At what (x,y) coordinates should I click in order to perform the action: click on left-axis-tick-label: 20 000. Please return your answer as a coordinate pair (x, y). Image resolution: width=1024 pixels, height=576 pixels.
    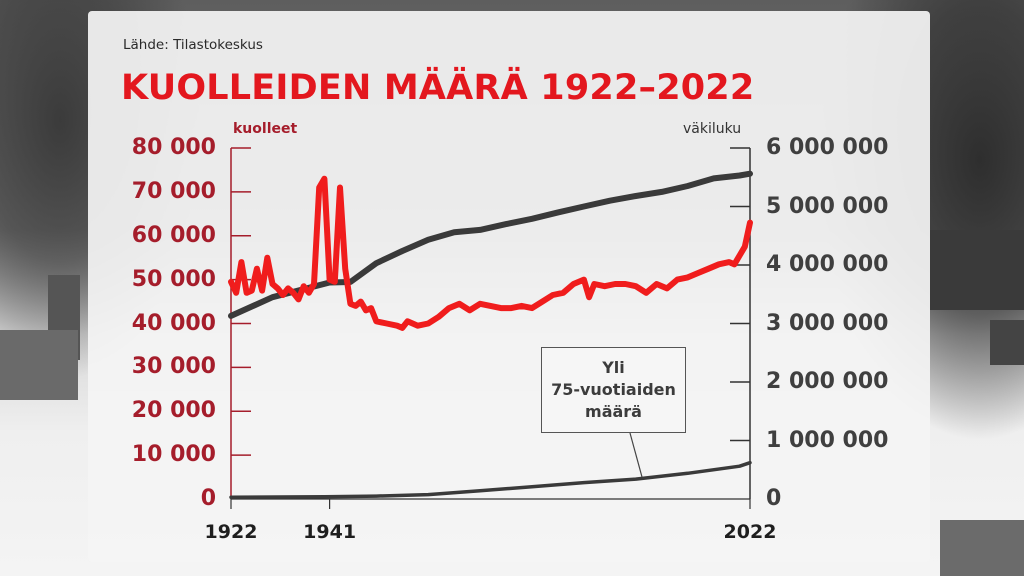
    Looking at the image, I should click on (173, 411).